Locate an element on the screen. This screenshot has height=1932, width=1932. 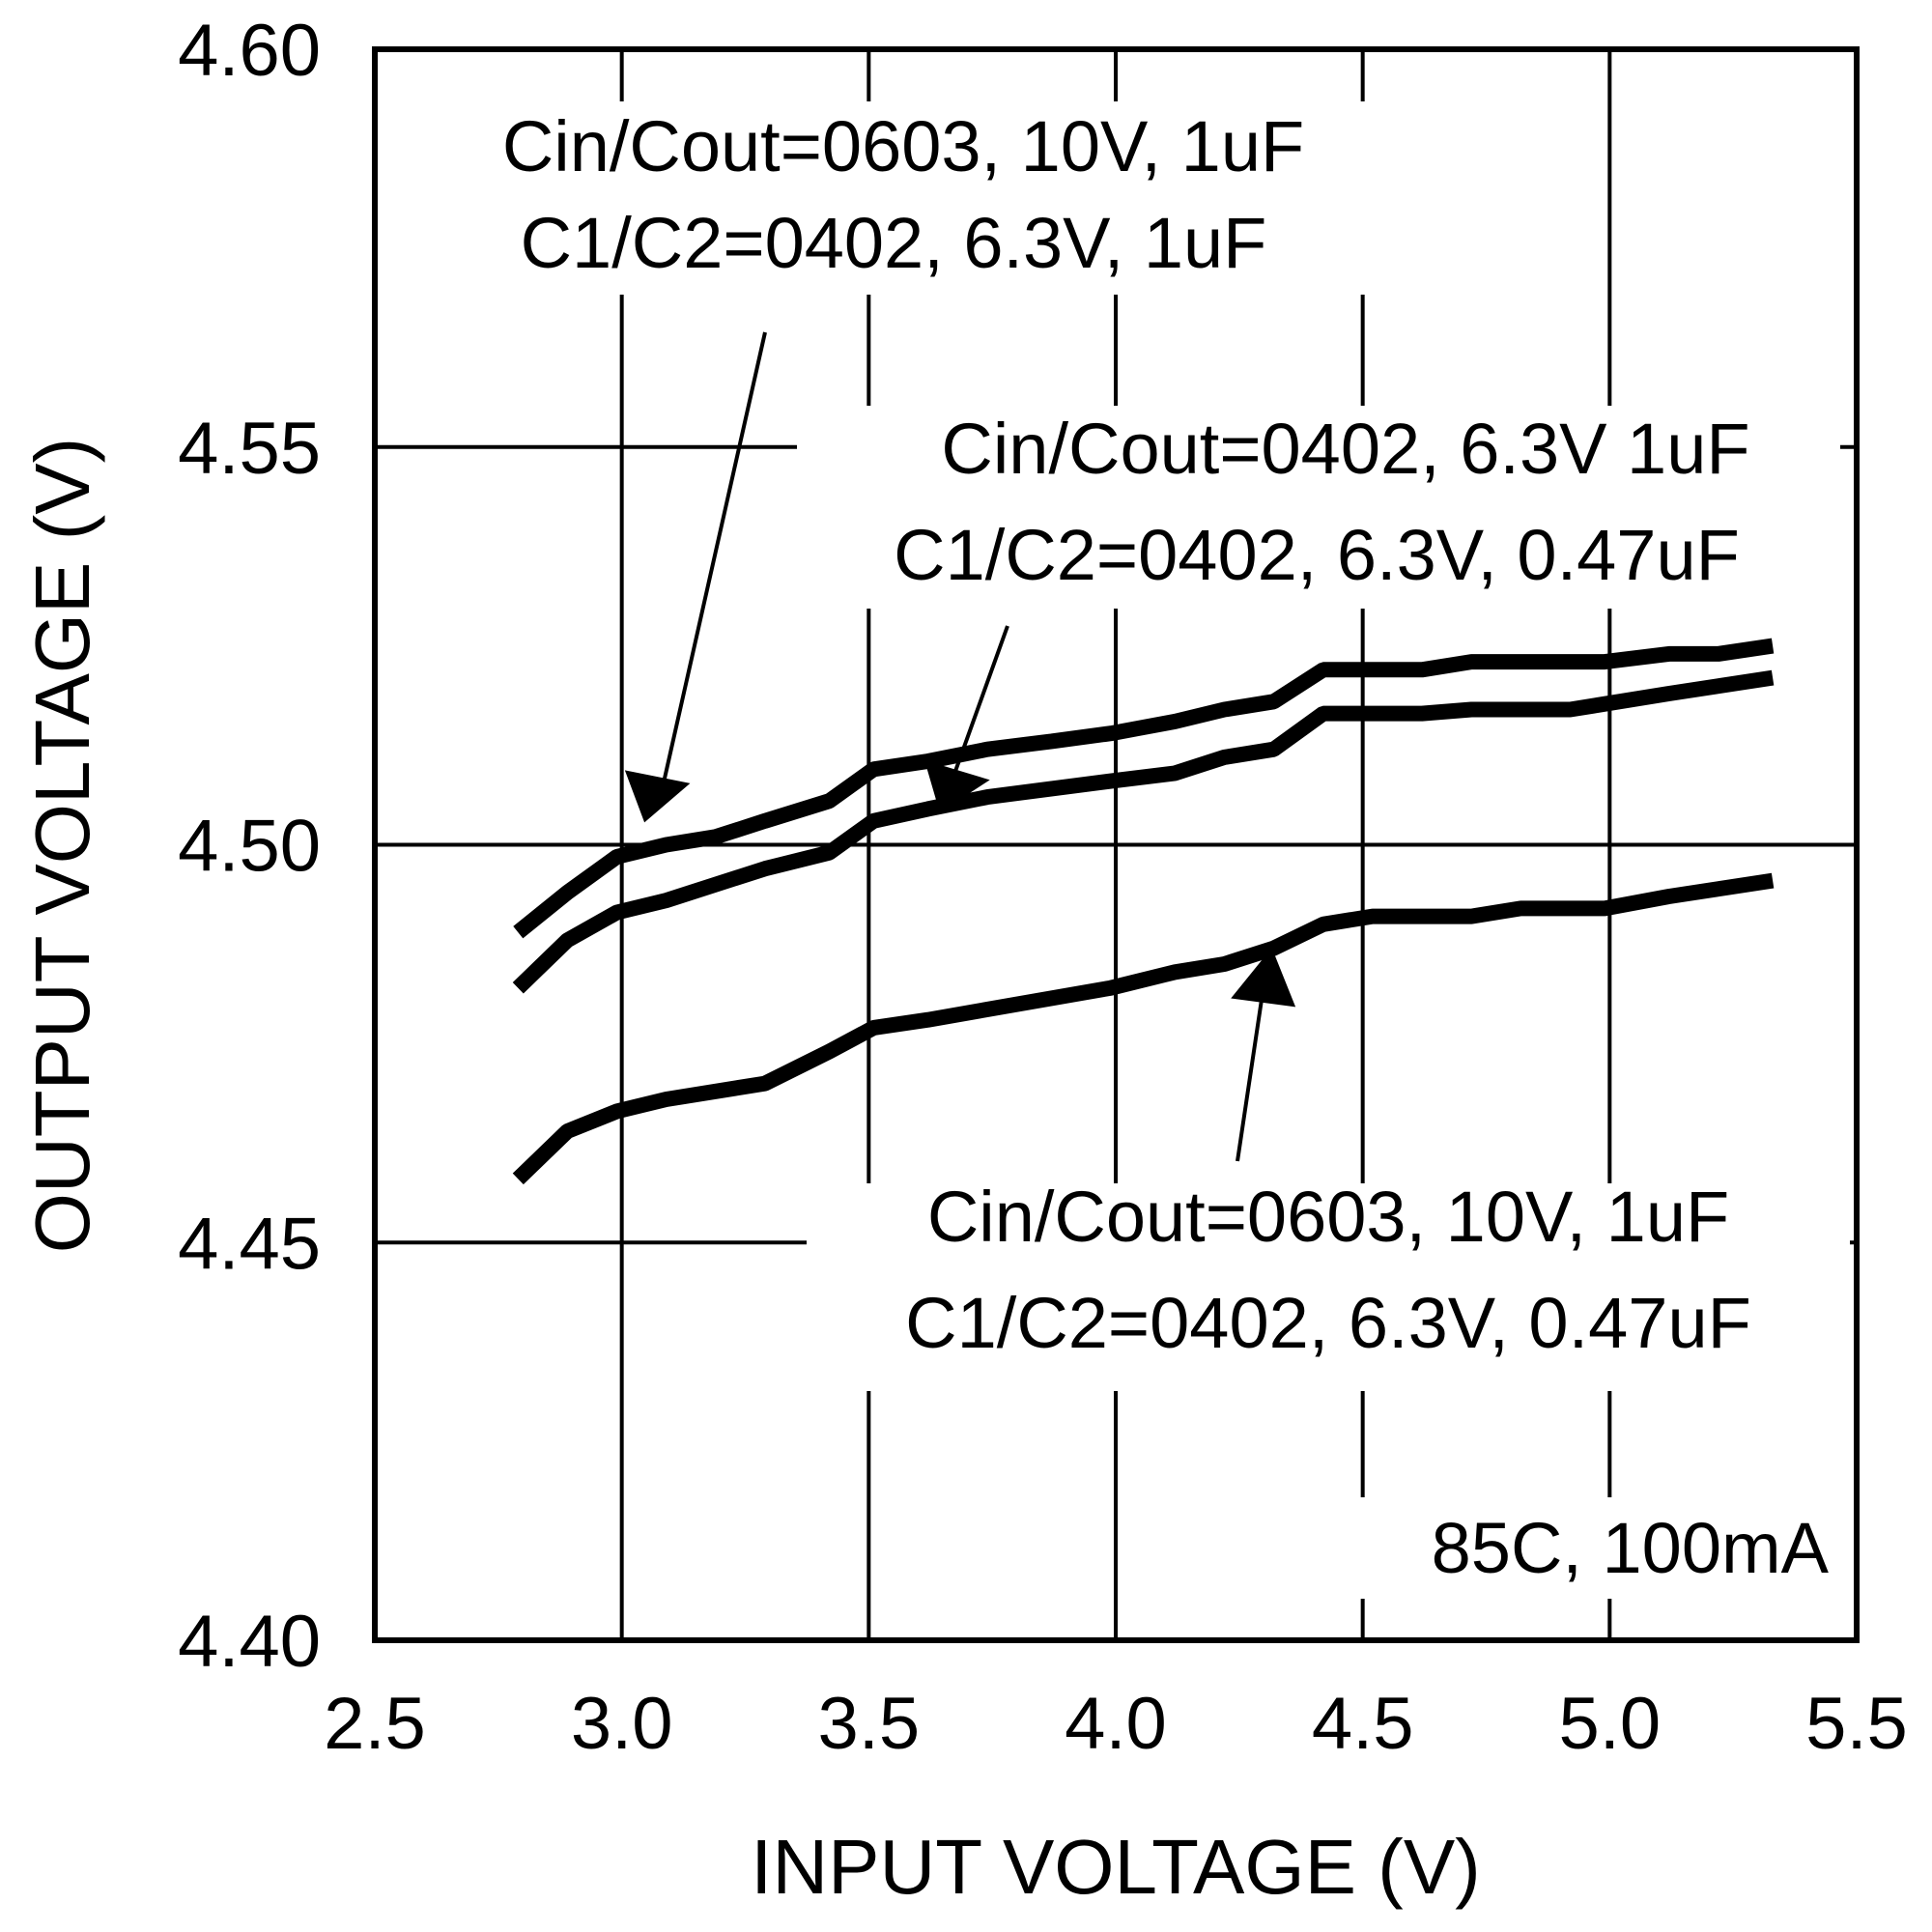
x-tick-label: 4.0 is located at coordinates (1116, 1724).